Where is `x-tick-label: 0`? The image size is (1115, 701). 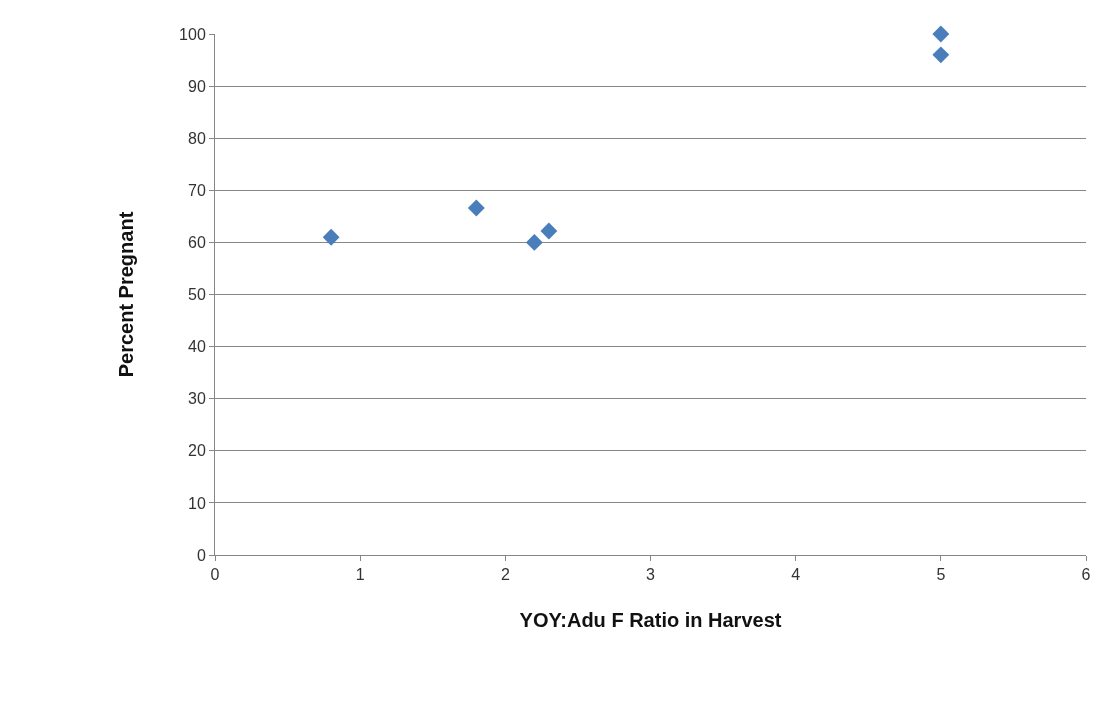
x-tick-label: 0 is located at coordinates (215, 575).